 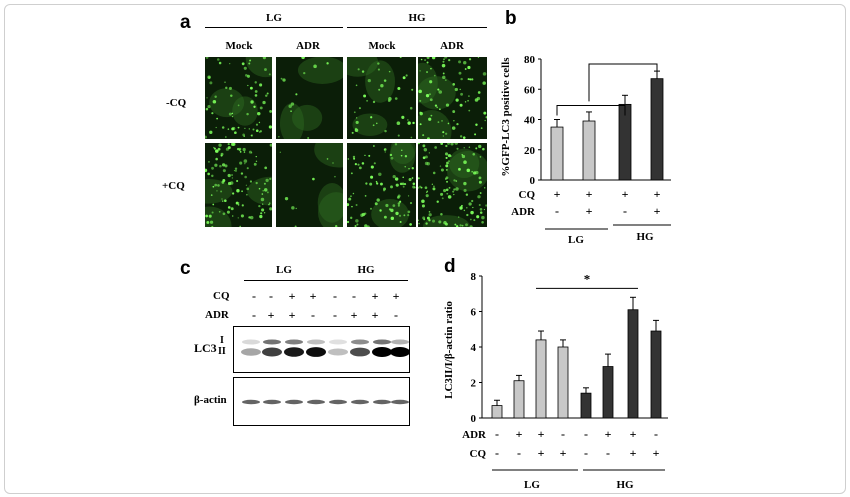 What do you see at coordinates (656, 374) in the screenshot?
I see `bar` at bounding box center [656, 374].